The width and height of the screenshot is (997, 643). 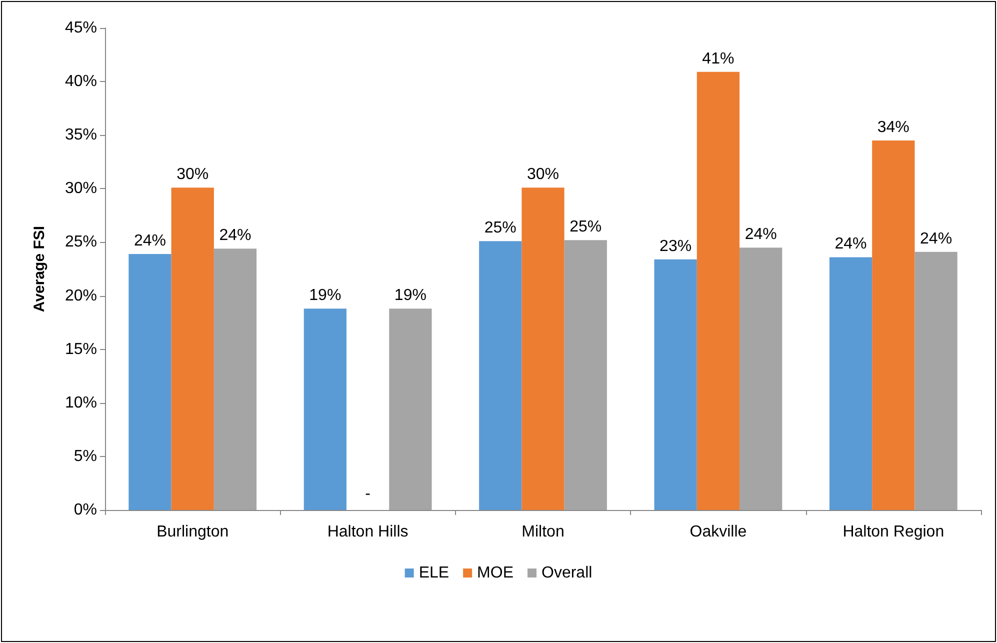 I want to click on x-tick-label: Oakville, so click(x=718, y=532).